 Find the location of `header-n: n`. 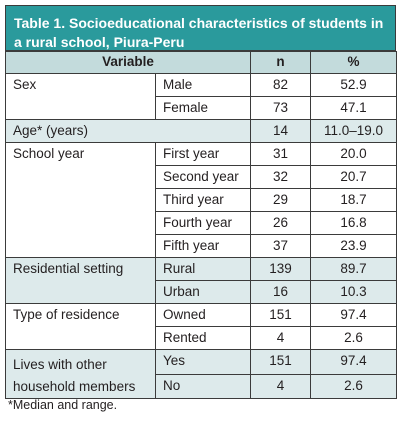

header-n: n is located at coordinates (281, 62).